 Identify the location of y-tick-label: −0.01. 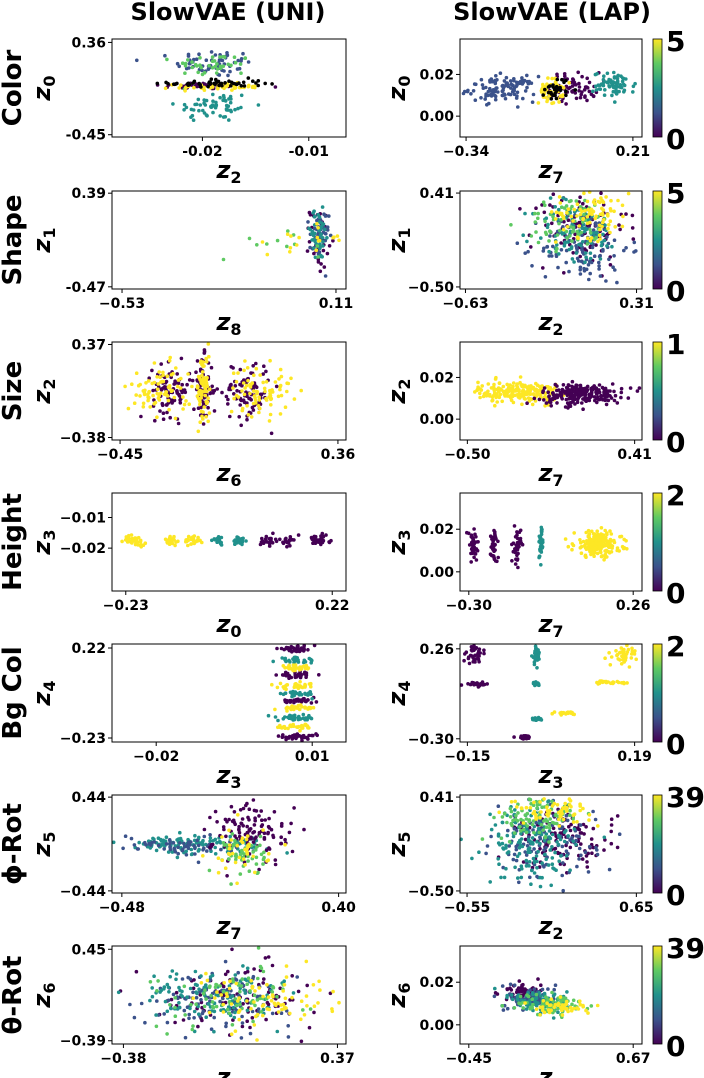
(83, 519).